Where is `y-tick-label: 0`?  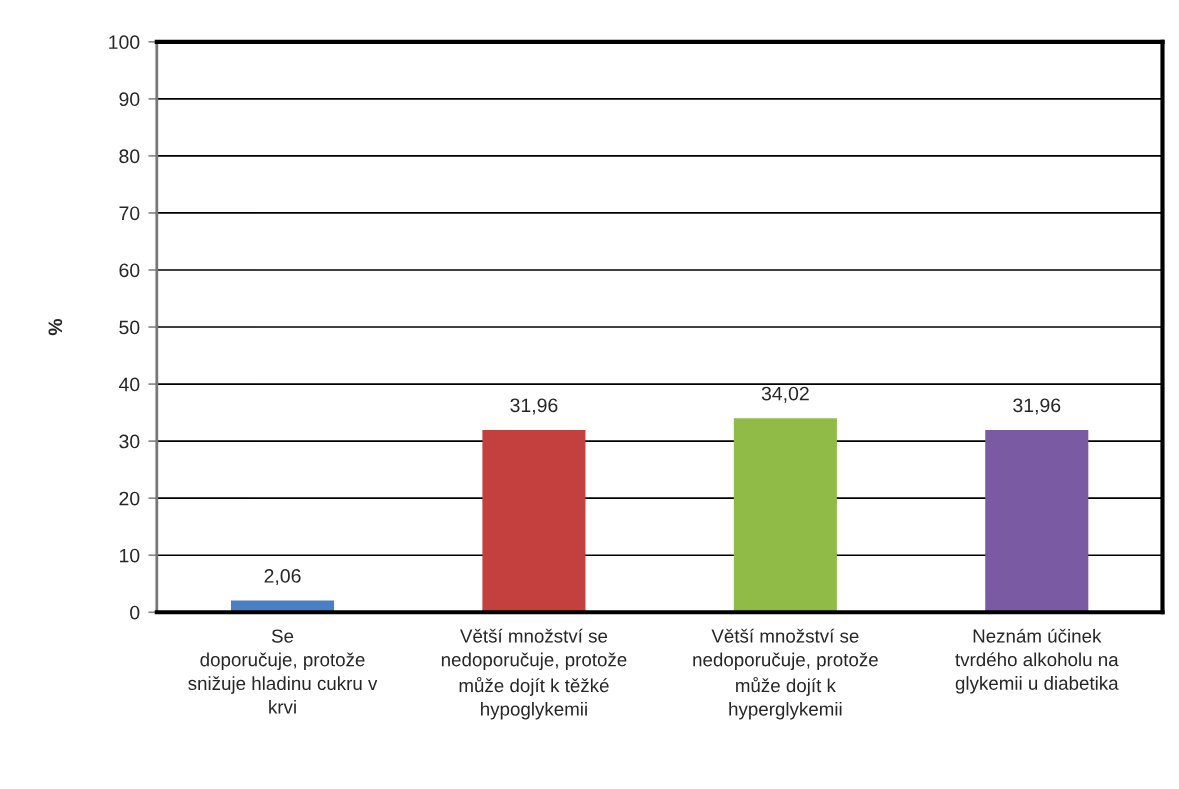 y-tick-label: 0 is located at coordinates (135, 612).